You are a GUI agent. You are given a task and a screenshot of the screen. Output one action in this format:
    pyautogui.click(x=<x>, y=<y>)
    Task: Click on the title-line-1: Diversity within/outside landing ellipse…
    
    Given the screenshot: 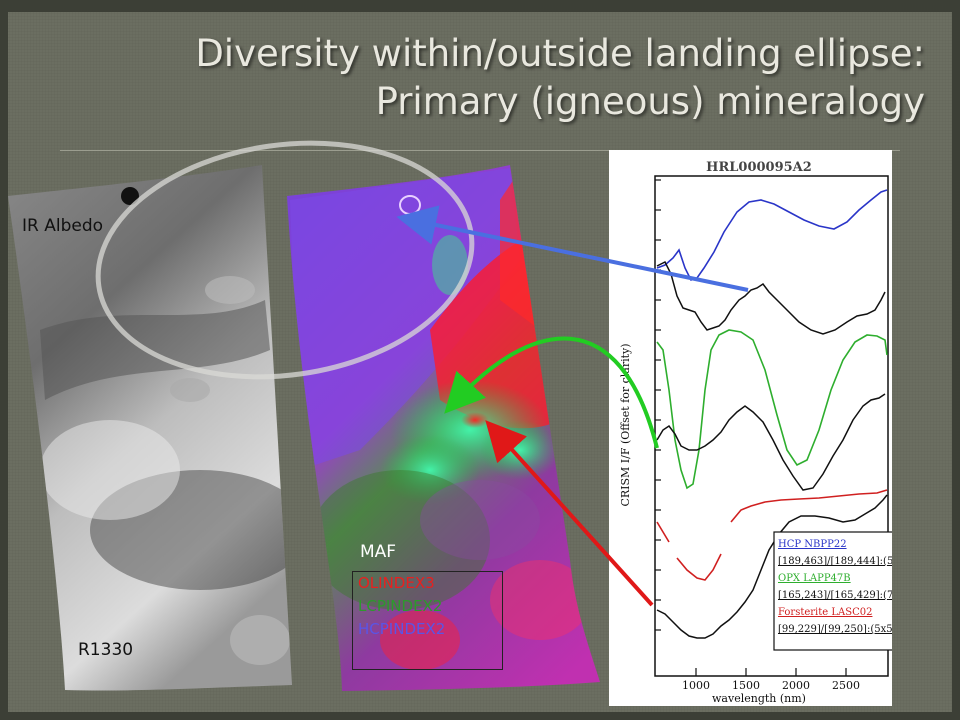 What is the action you would take?
    pyautogui.click(x=560, y=53)
    